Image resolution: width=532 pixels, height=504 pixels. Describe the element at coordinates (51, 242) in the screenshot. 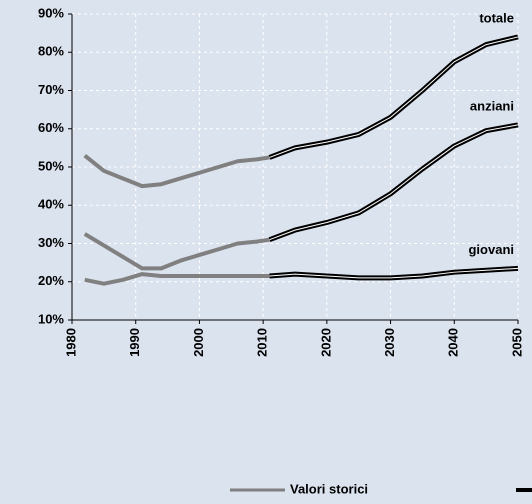

I see `y-tick-label: 30%` at that location.